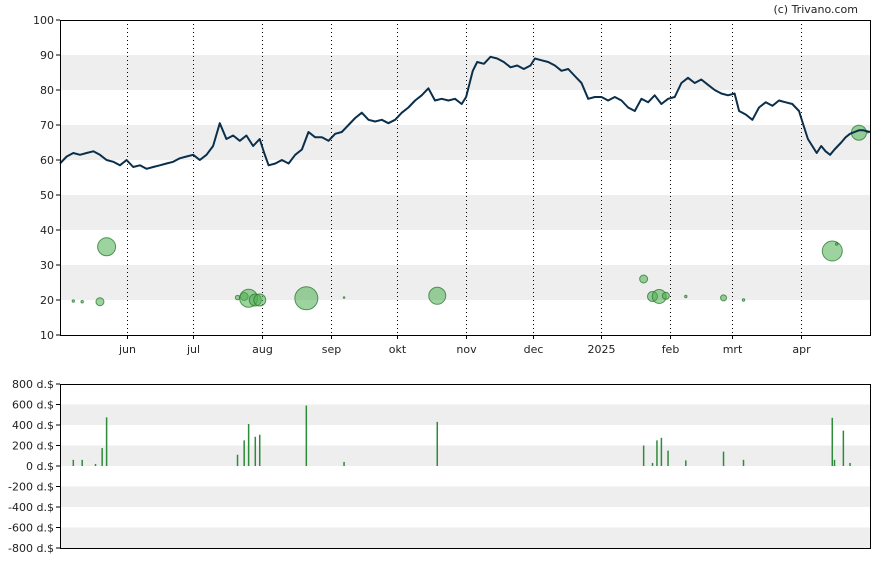  I want to click on price-y-tick-label: 100, so click(43, 20).